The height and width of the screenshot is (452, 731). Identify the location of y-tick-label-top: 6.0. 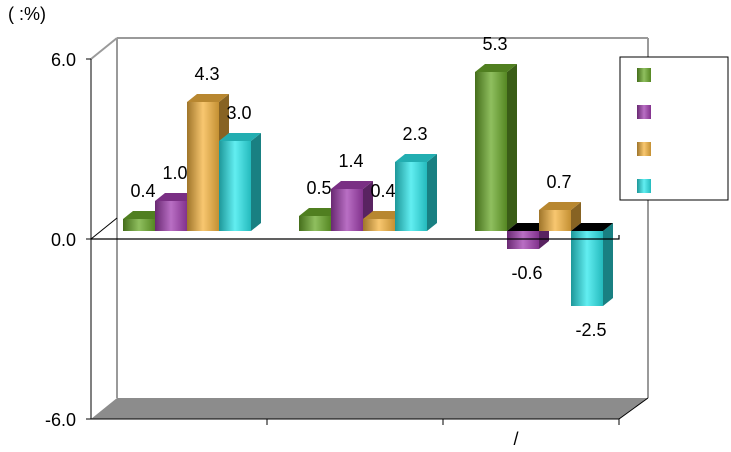
(63, 60).